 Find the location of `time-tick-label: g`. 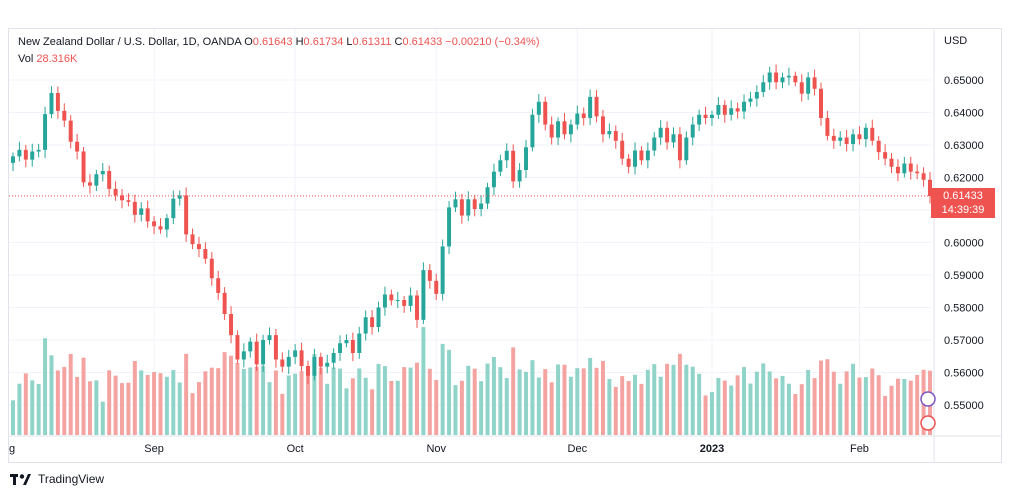

time-tick-label: g is located at coordinates (12, 449).